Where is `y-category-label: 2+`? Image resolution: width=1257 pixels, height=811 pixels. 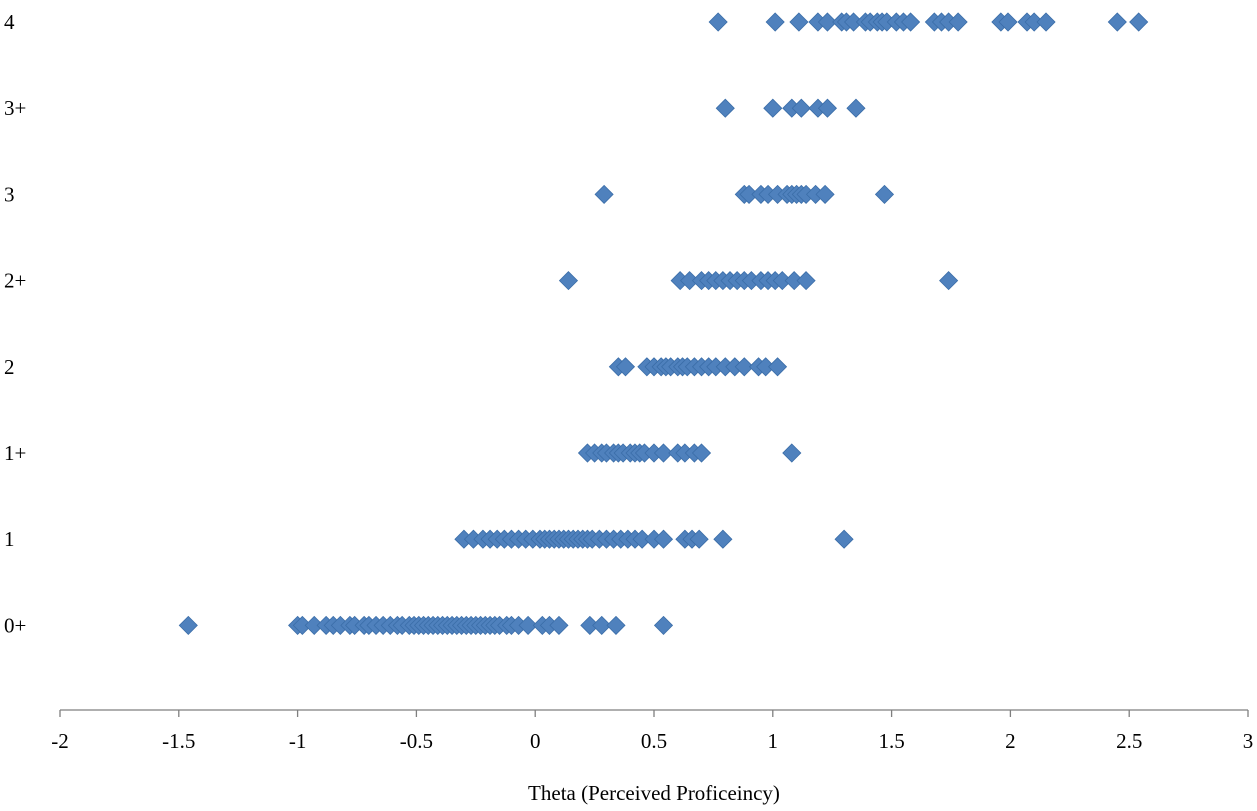
y-category-label: 2+ is located at coordinates (15, 281).